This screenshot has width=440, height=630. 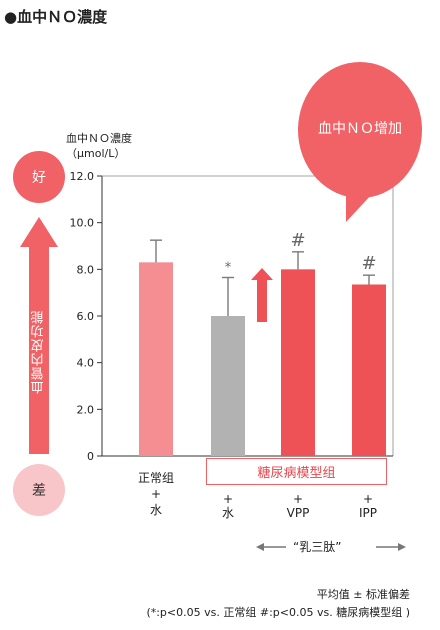 What do you see at coordinates (86, 409) in the screenshot?
I see `y-tick-label: 2.0` at bounding box center [86, 409].